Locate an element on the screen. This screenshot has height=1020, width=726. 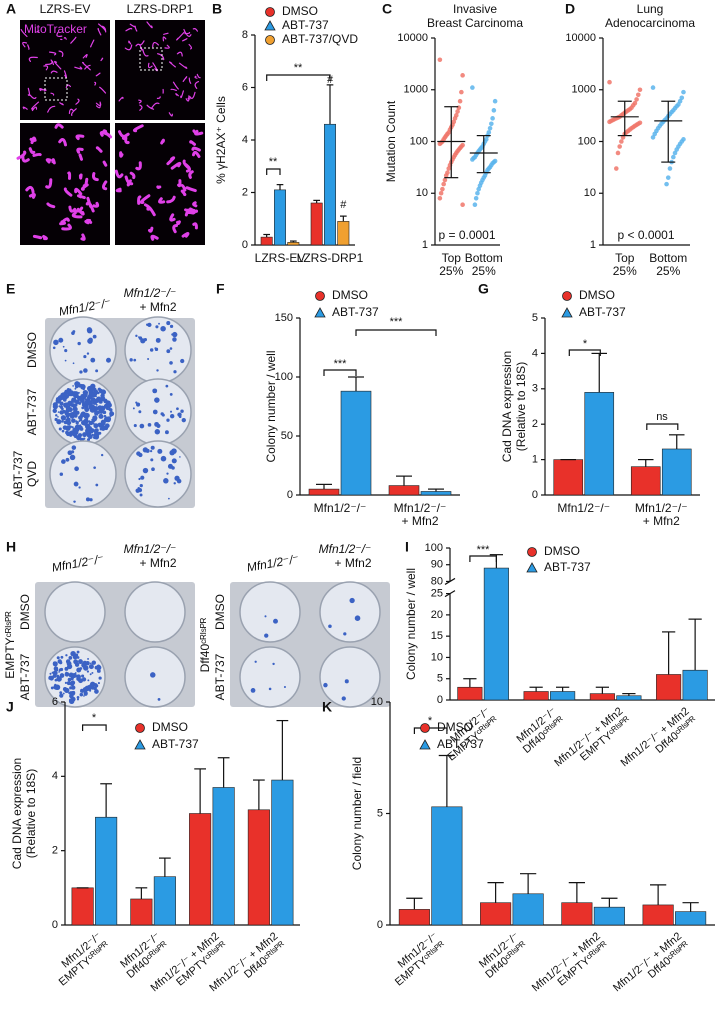
column-header: Mfn1/2⁻/⁻ is located at coordinates (150, 293).